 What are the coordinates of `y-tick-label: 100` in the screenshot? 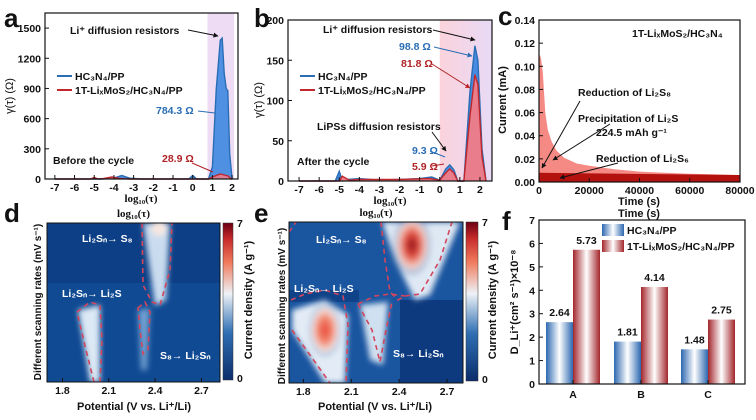 It's located at (275, 102).